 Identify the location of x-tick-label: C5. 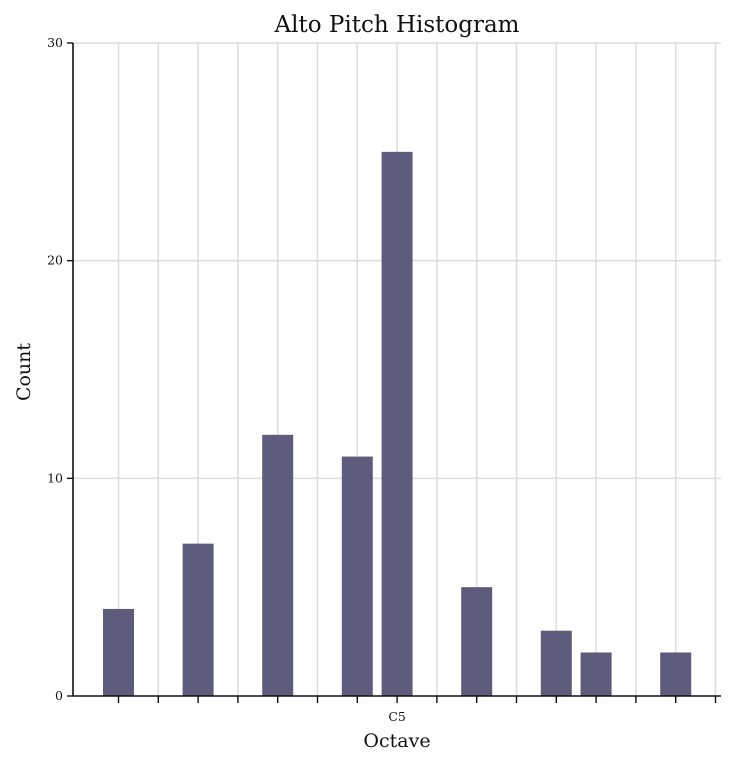
(397, 716).